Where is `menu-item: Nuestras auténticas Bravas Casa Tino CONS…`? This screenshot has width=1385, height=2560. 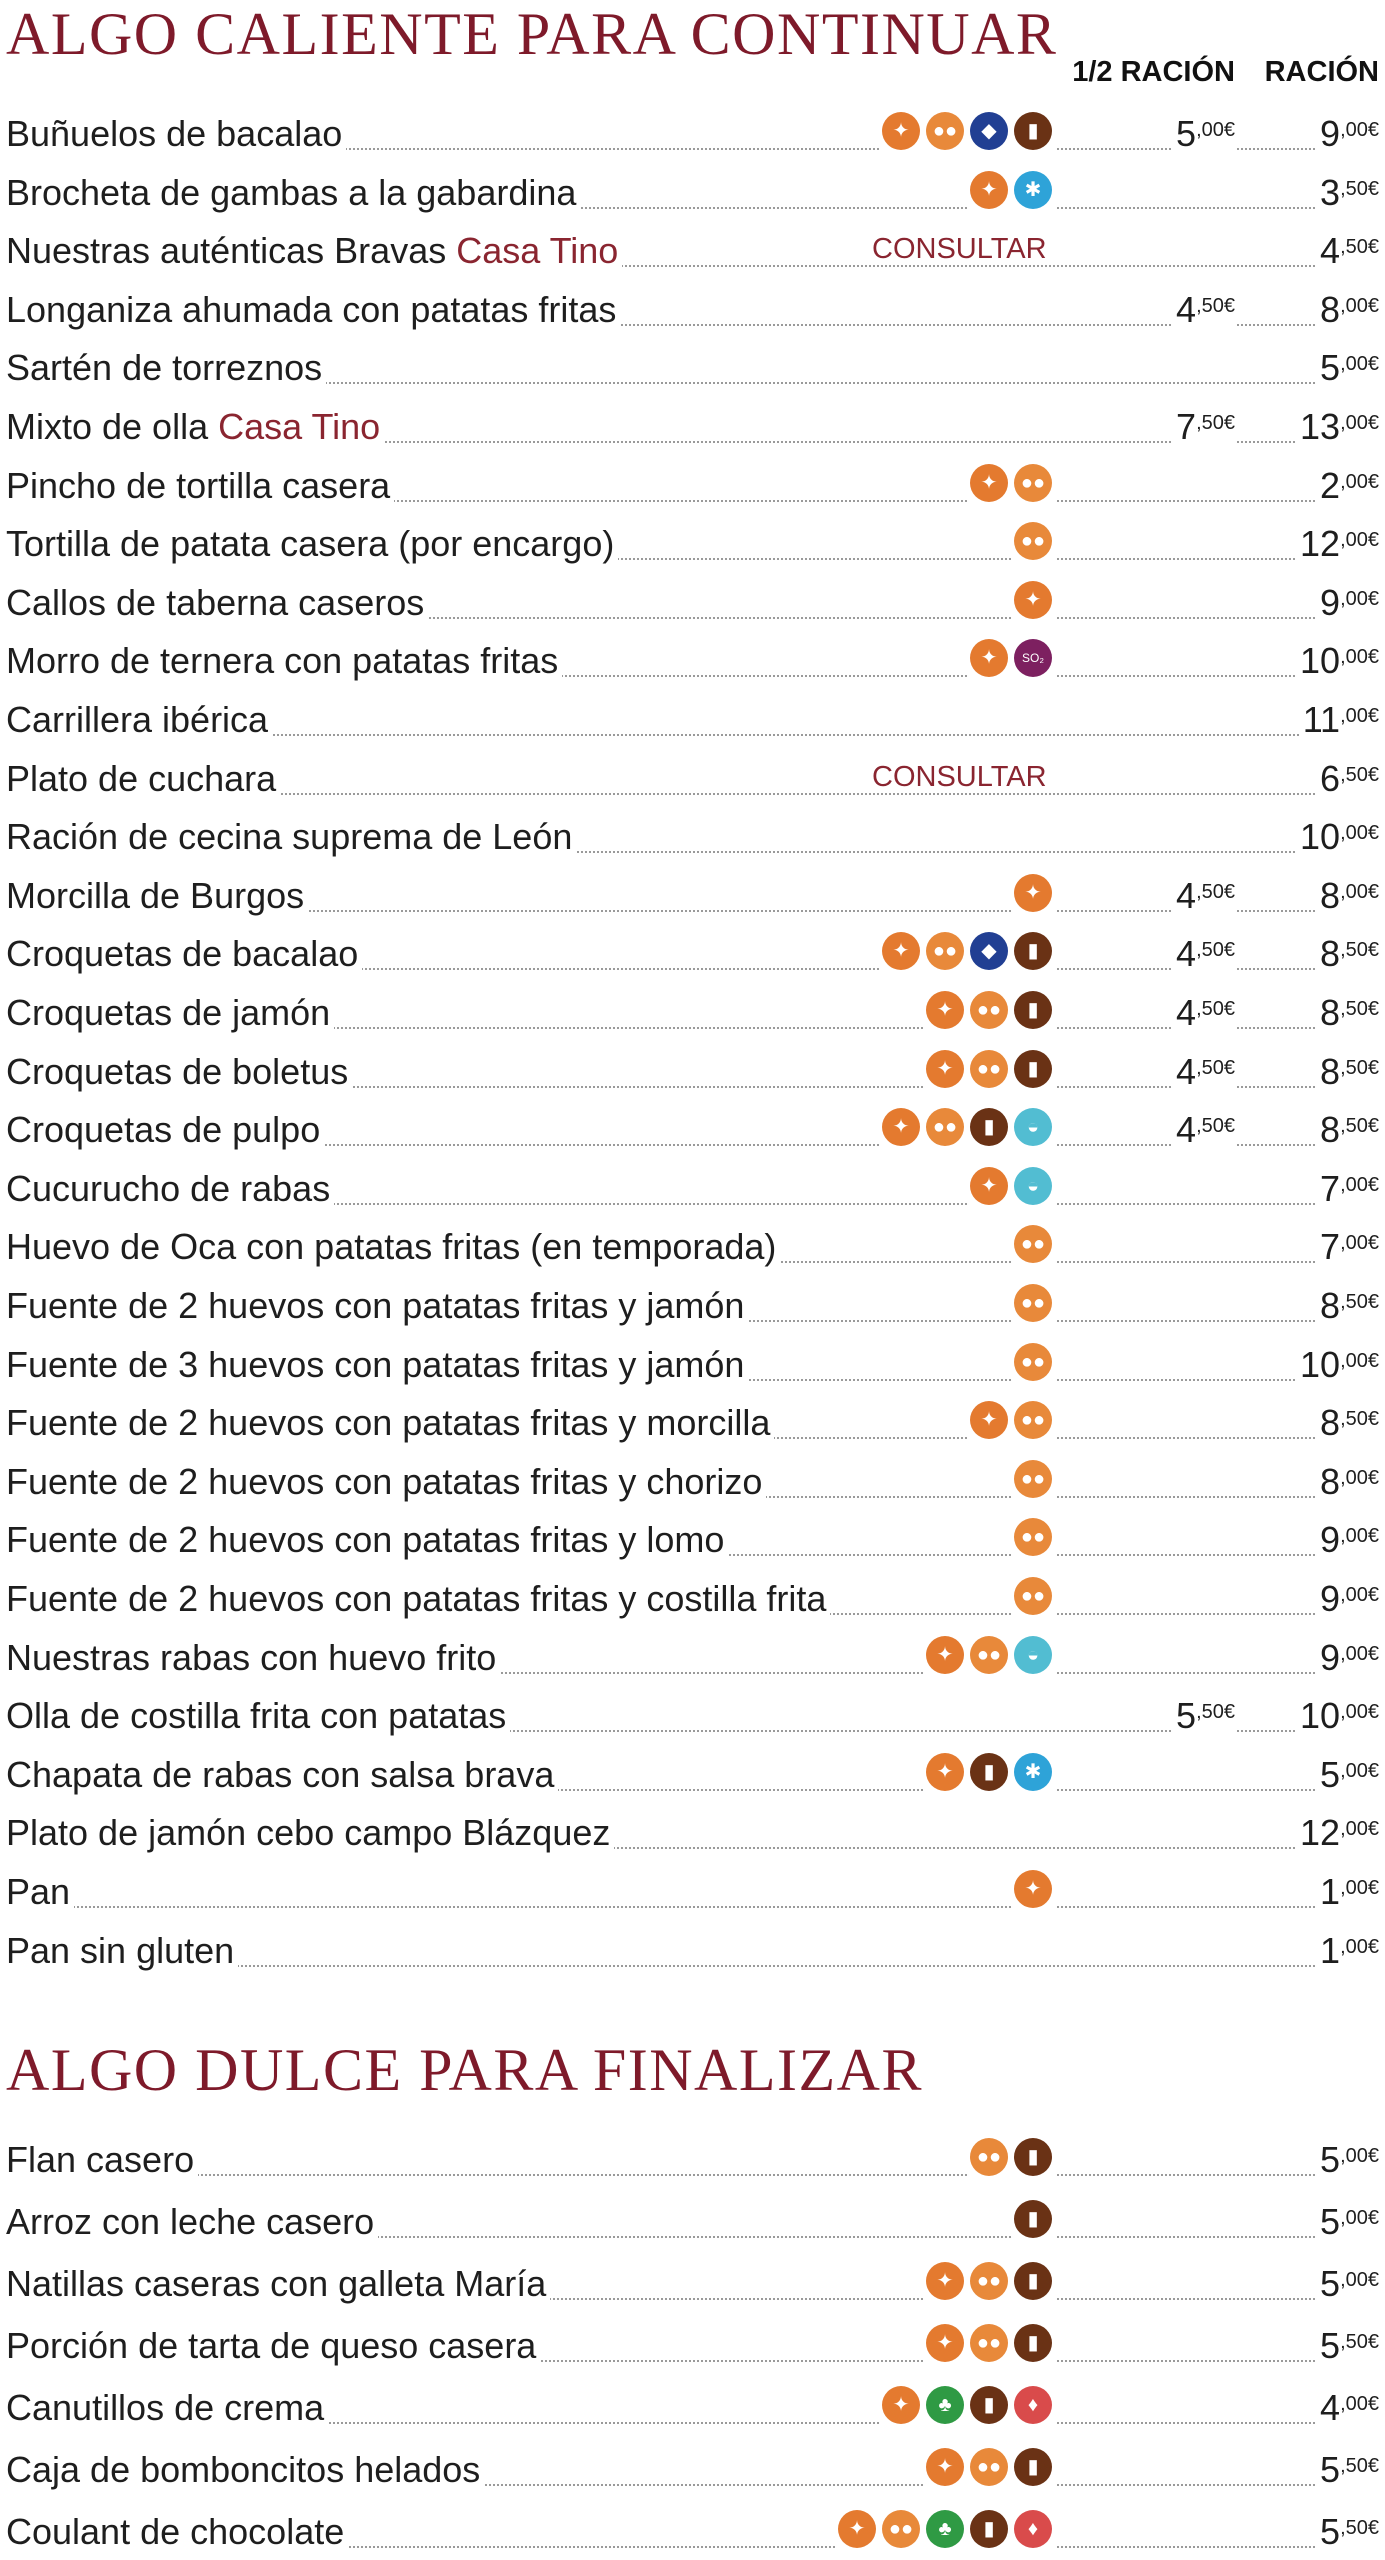
menu-item: Nuestras auténticas Bravas Casa Tino CONS… is located at coordinates (692, 248).